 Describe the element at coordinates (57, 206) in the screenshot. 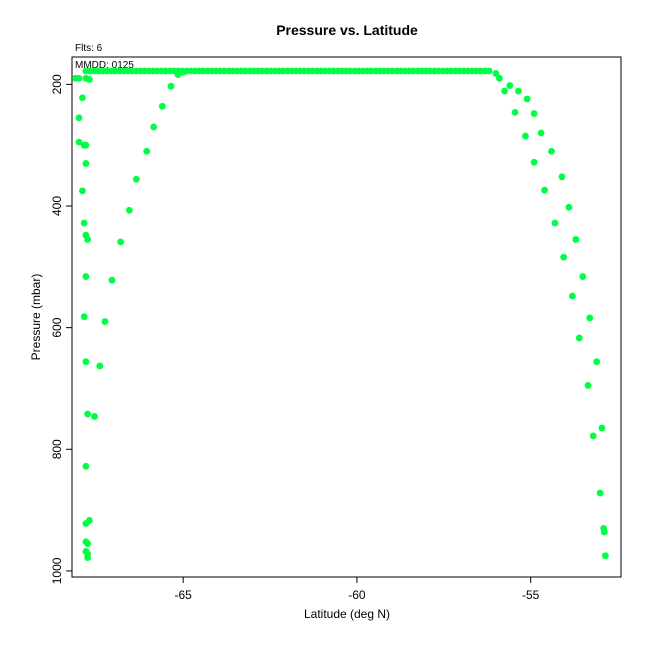

I see `y-tick-label: 400` at that location.